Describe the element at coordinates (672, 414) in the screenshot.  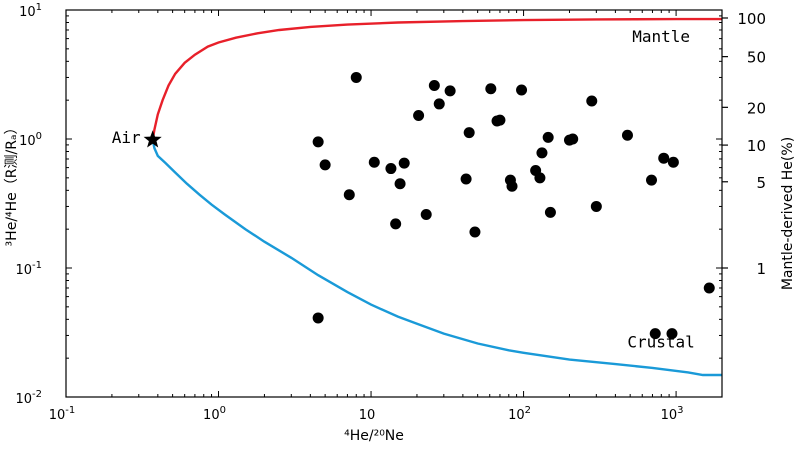
I see `x-tick-label: 10³` at that location.